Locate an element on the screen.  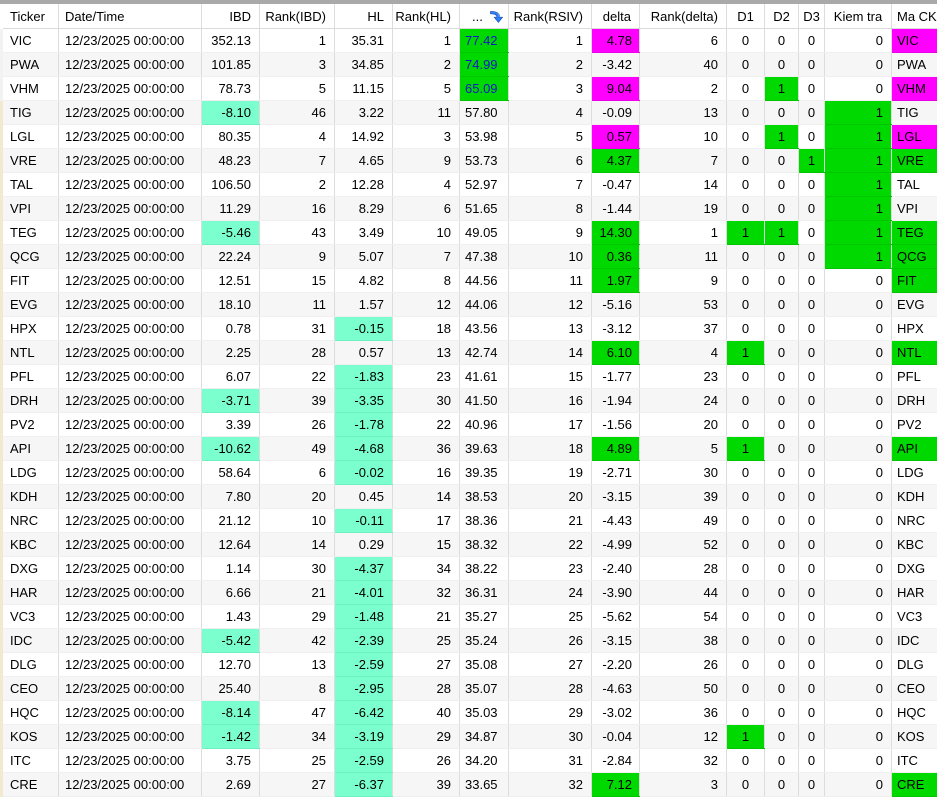
cell-rank_ibd: 16 is located at coordinates (297, 208).